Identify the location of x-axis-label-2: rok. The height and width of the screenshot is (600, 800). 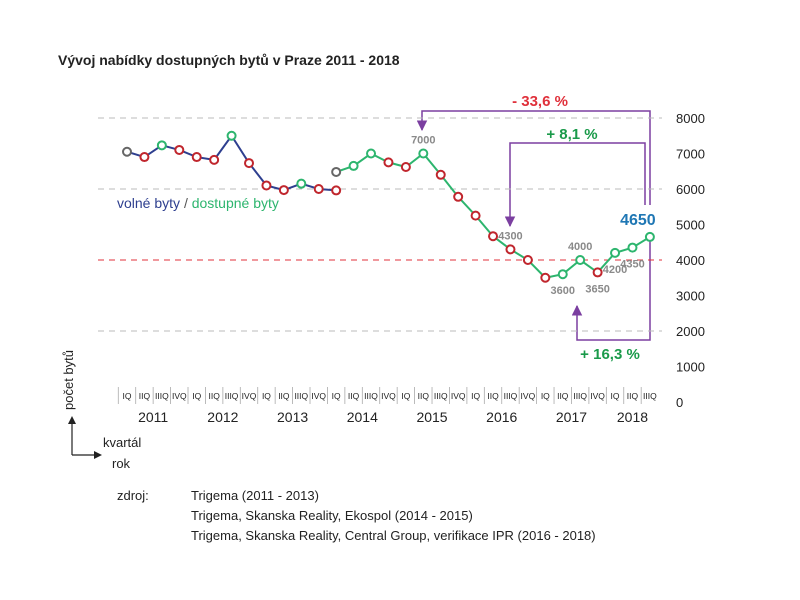
(121, 463).